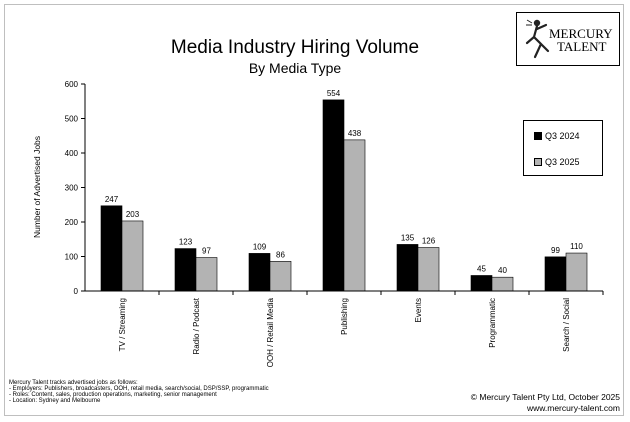 Image resolution: width=630 pixels, height=422 pixels. What do you see at coordinates (538, 162) in the screenshot?
I see `legend-swatch-q3-2025` at bounding box center [538, 162].